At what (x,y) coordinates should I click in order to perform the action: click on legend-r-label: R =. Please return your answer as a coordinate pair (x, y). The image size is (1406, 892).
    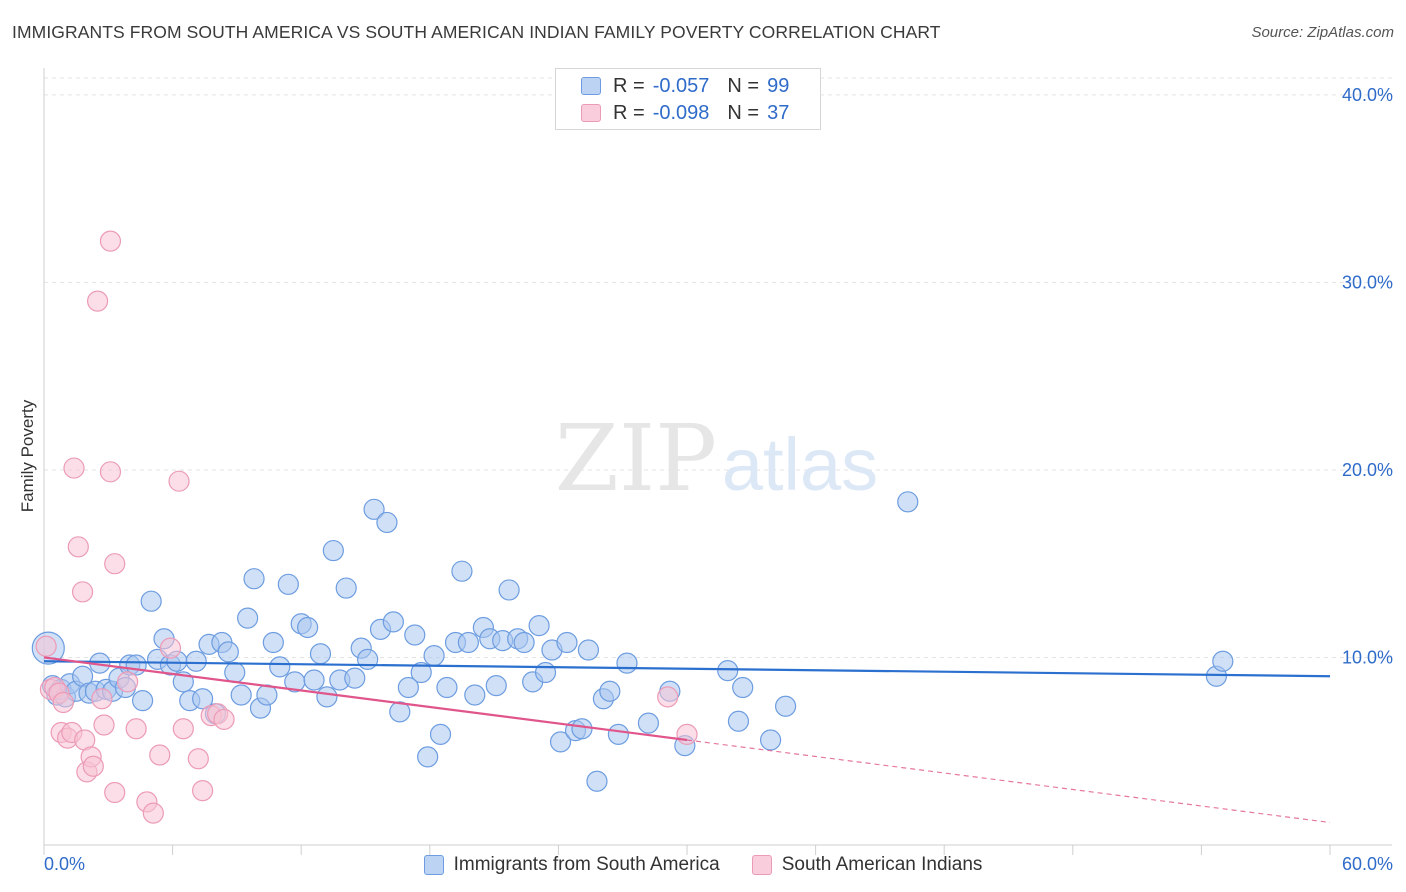
    Looking at the image, I should click on (629, 85).